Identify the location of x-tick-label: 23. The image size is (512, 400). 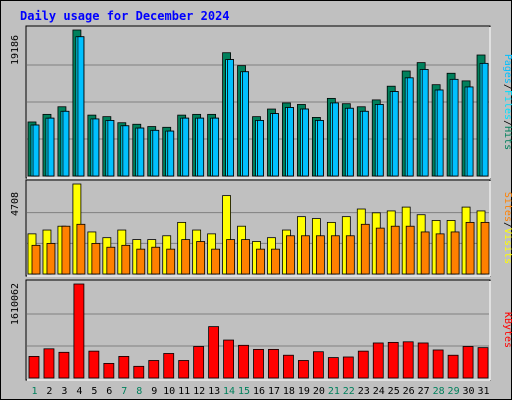
(364, 391).